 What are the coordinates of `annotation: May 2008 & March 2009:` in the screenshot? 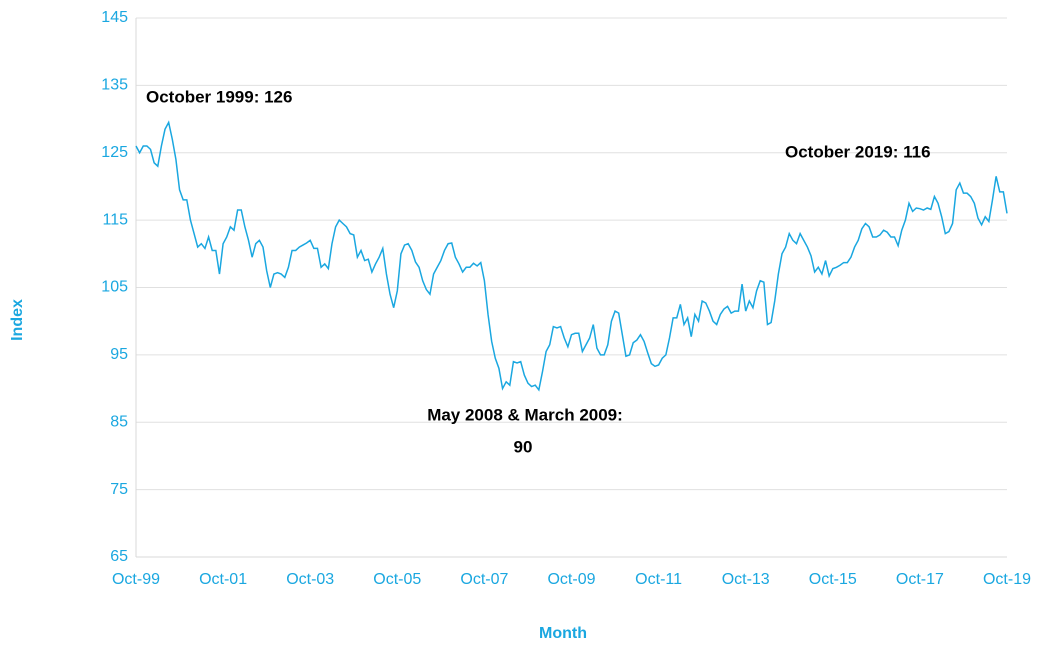 It's located at (525, 414).